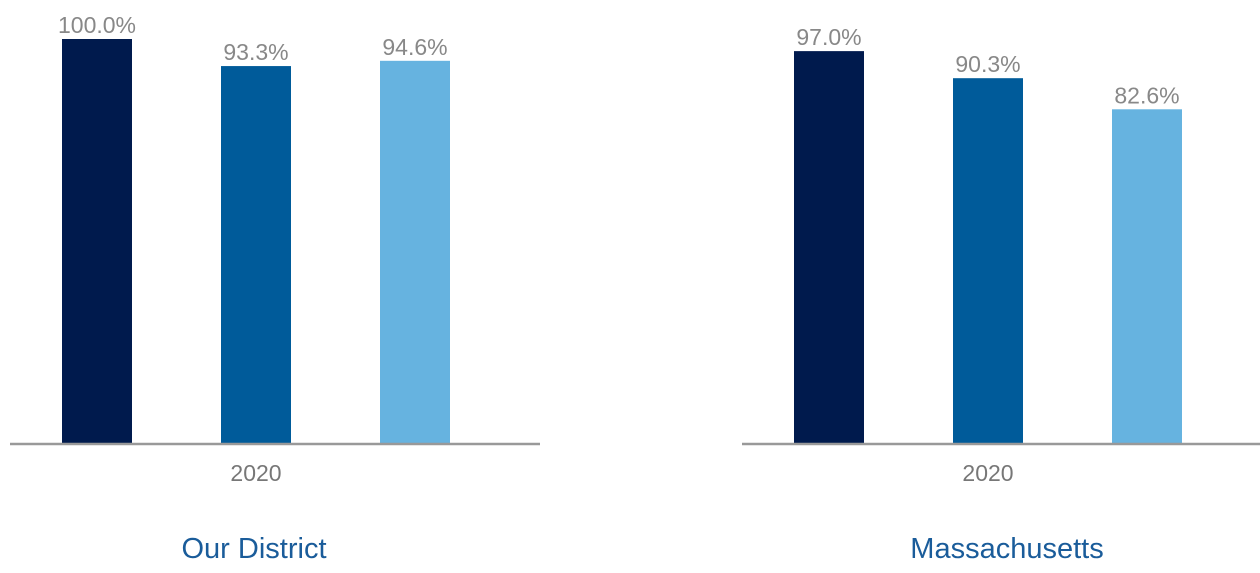 The height and width of the screenshot is (573, 1260). Describe the element at coordinates (828, 37) in the screenshot. I see `data-label-massachusetts-1: 97.0%` at that location.